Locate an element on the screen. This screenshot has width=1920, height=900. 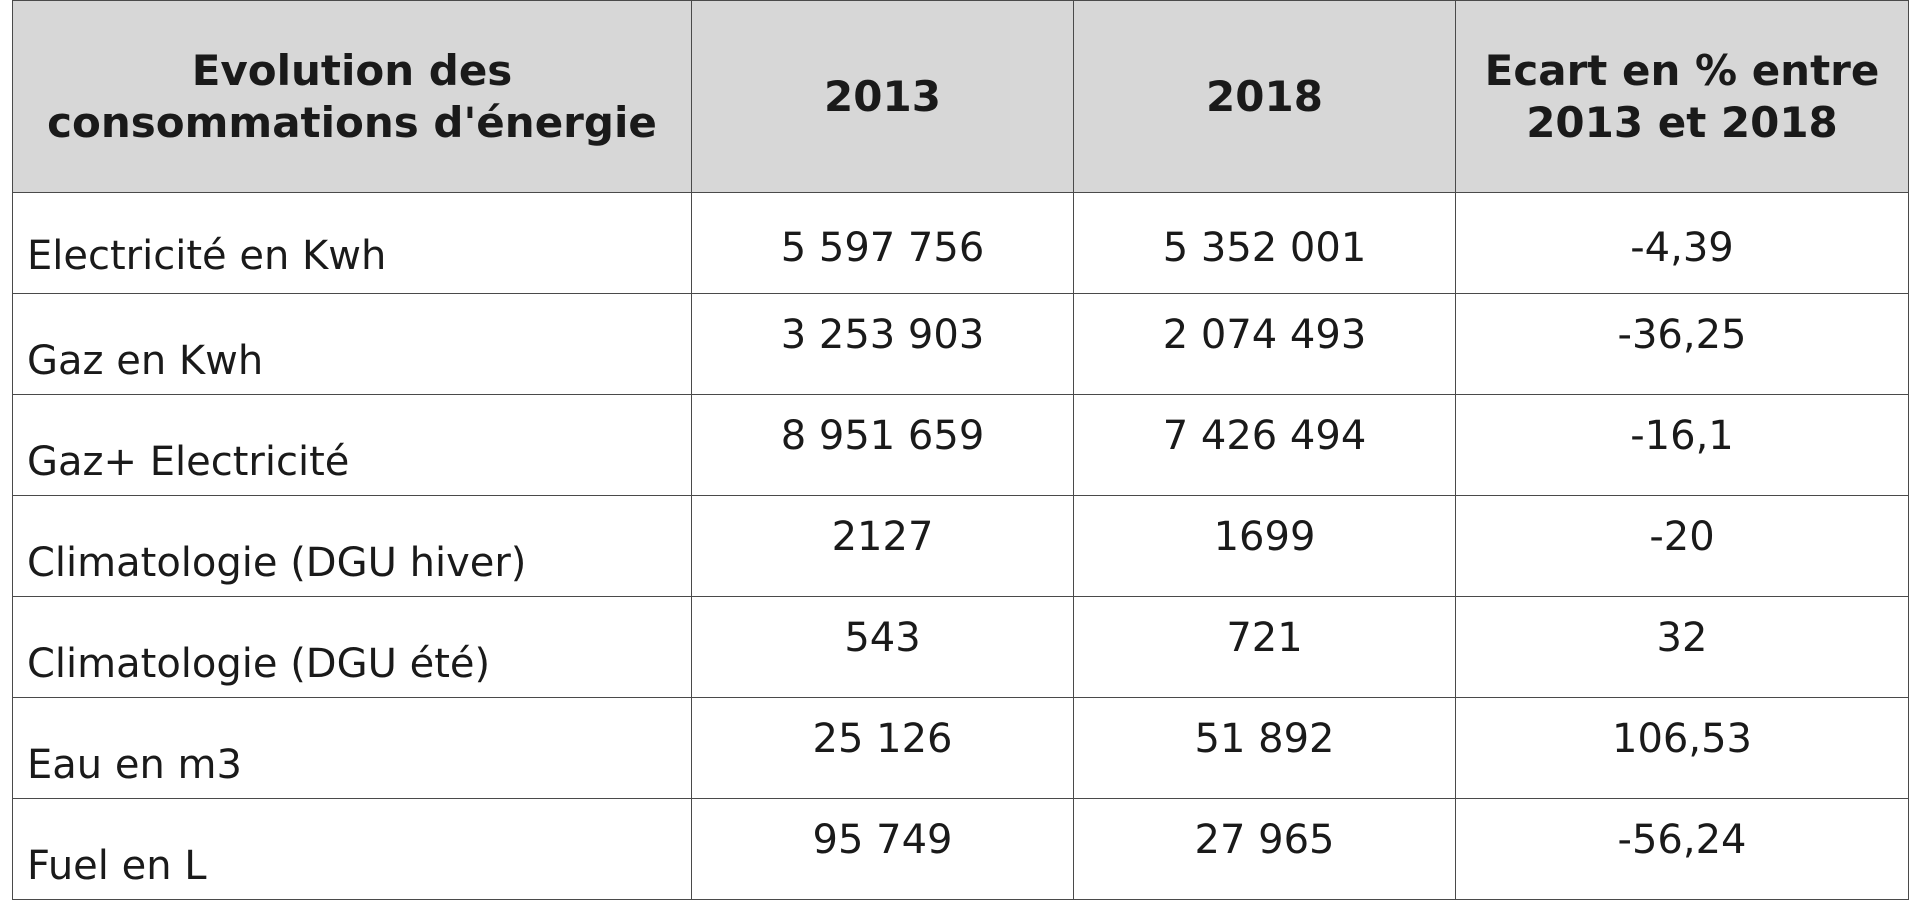
value-2013: 25 126 is located at coordinates (882, 748).